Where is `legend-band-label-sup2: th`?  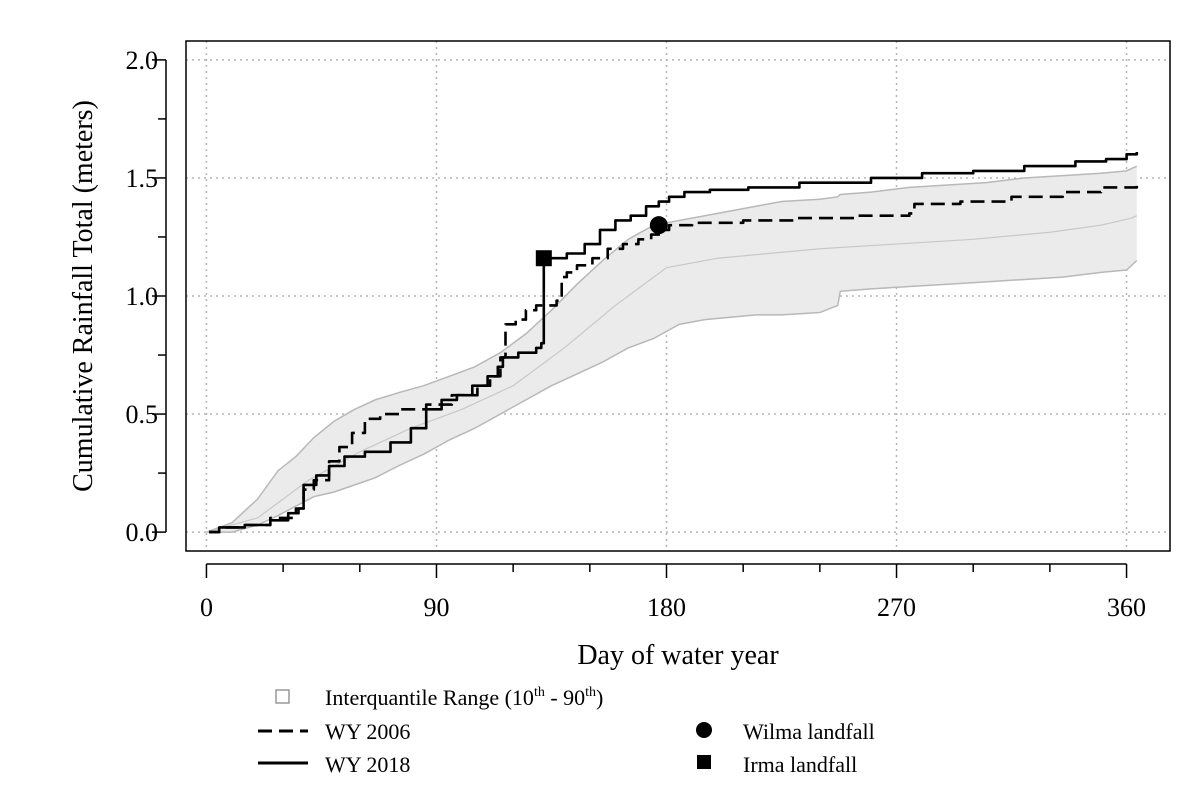
legend-band-label-sup2: th is located at coordinates (590, 692).